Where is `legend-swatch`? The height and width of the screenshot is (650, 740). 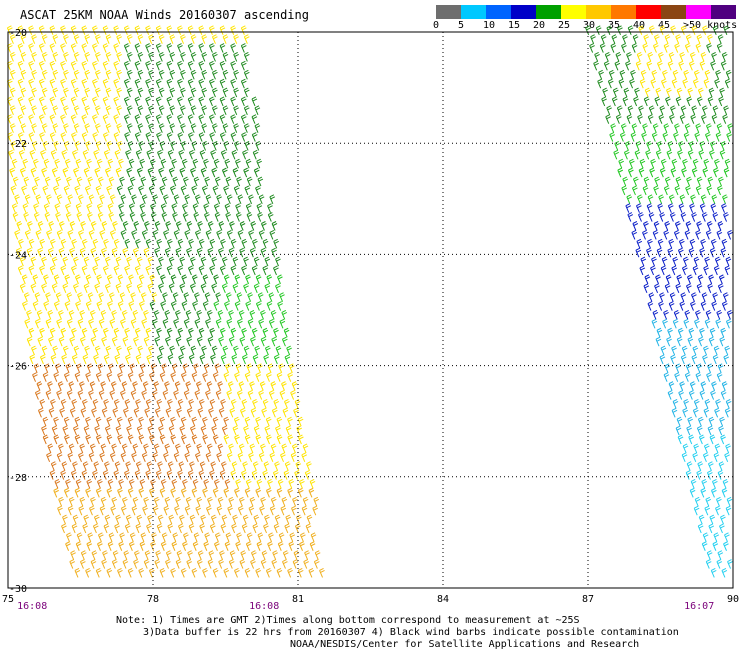
legend-swatch is located at coordinates (648, 12).